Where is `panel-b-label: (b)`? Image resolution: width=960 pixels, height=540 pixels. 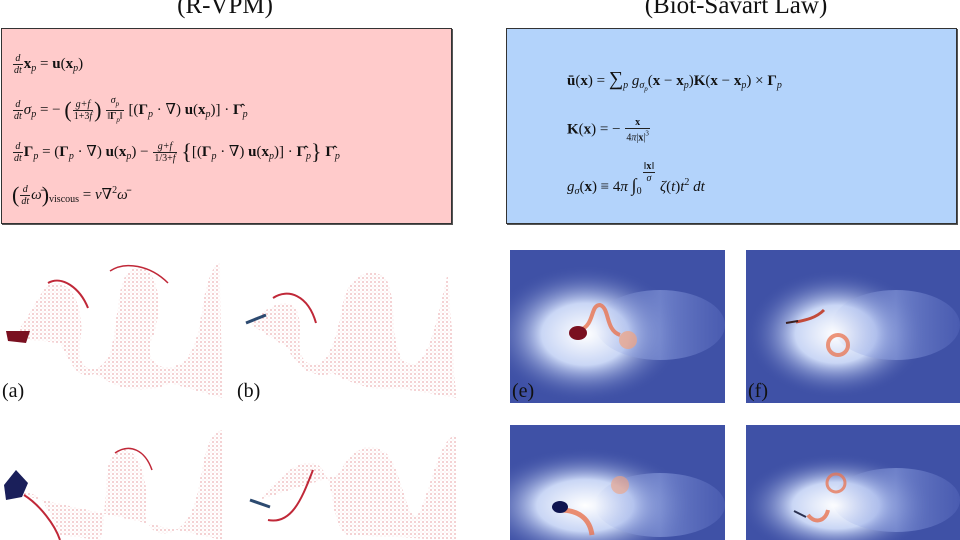 panel-b-label: (b) is located at coordinates (249, 391).